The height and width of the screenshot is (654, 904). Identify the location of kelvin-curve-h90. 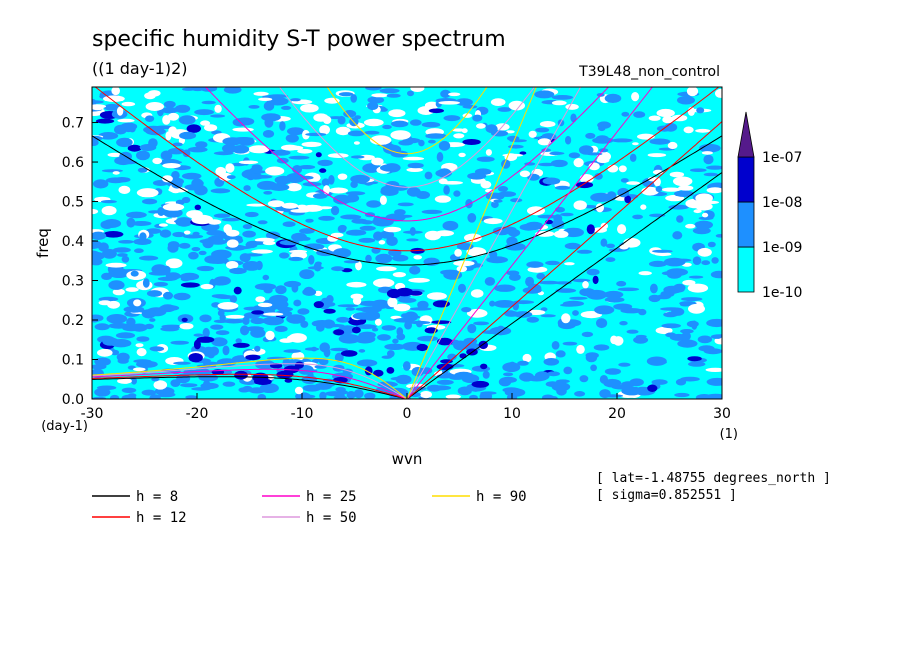
(471, 243).